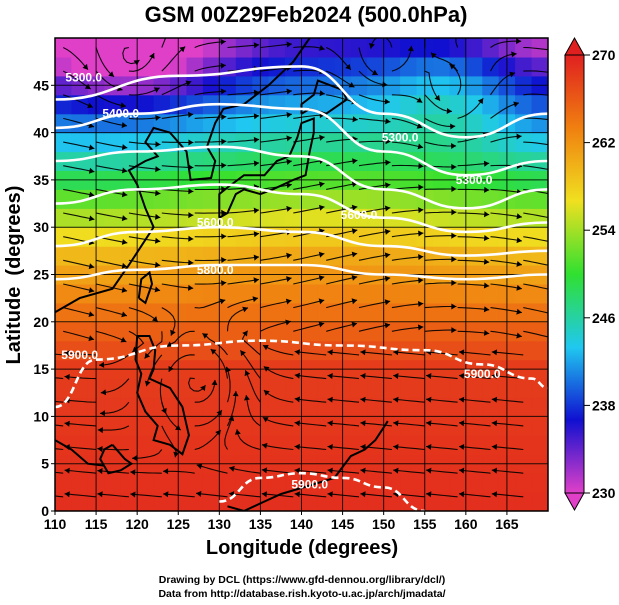  Describe the element at coordinates (425, 524) in the screenshot. I see `x-tick-label: 155` at that location.